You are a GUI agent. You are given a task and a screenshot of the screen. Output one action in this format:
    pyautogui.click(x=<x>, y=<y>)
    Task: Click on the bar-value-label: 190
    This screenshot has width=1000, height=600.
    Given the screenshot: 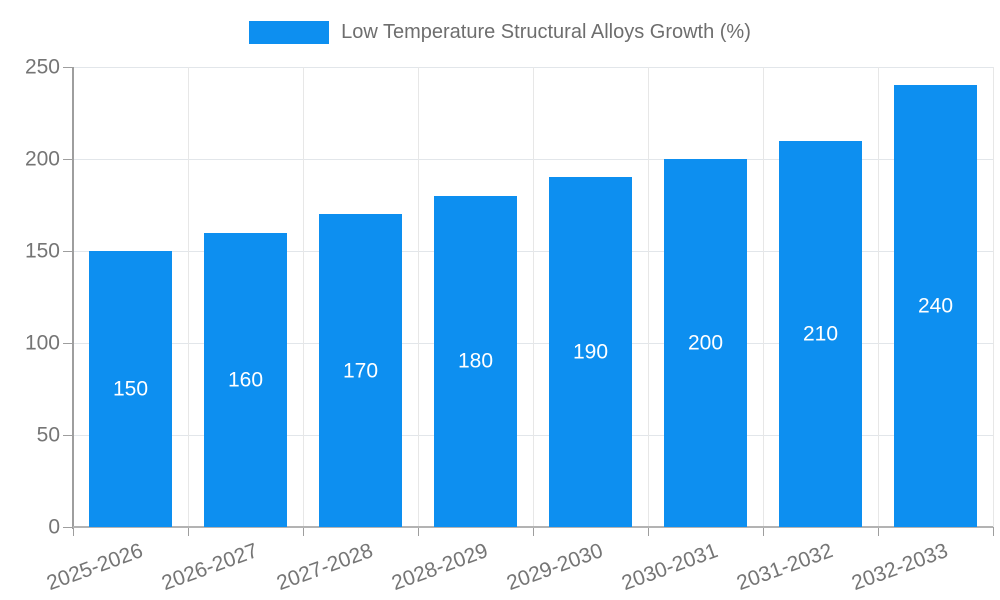 What is the action you would take?
    pyautogui.click(x=590, y=352)
    